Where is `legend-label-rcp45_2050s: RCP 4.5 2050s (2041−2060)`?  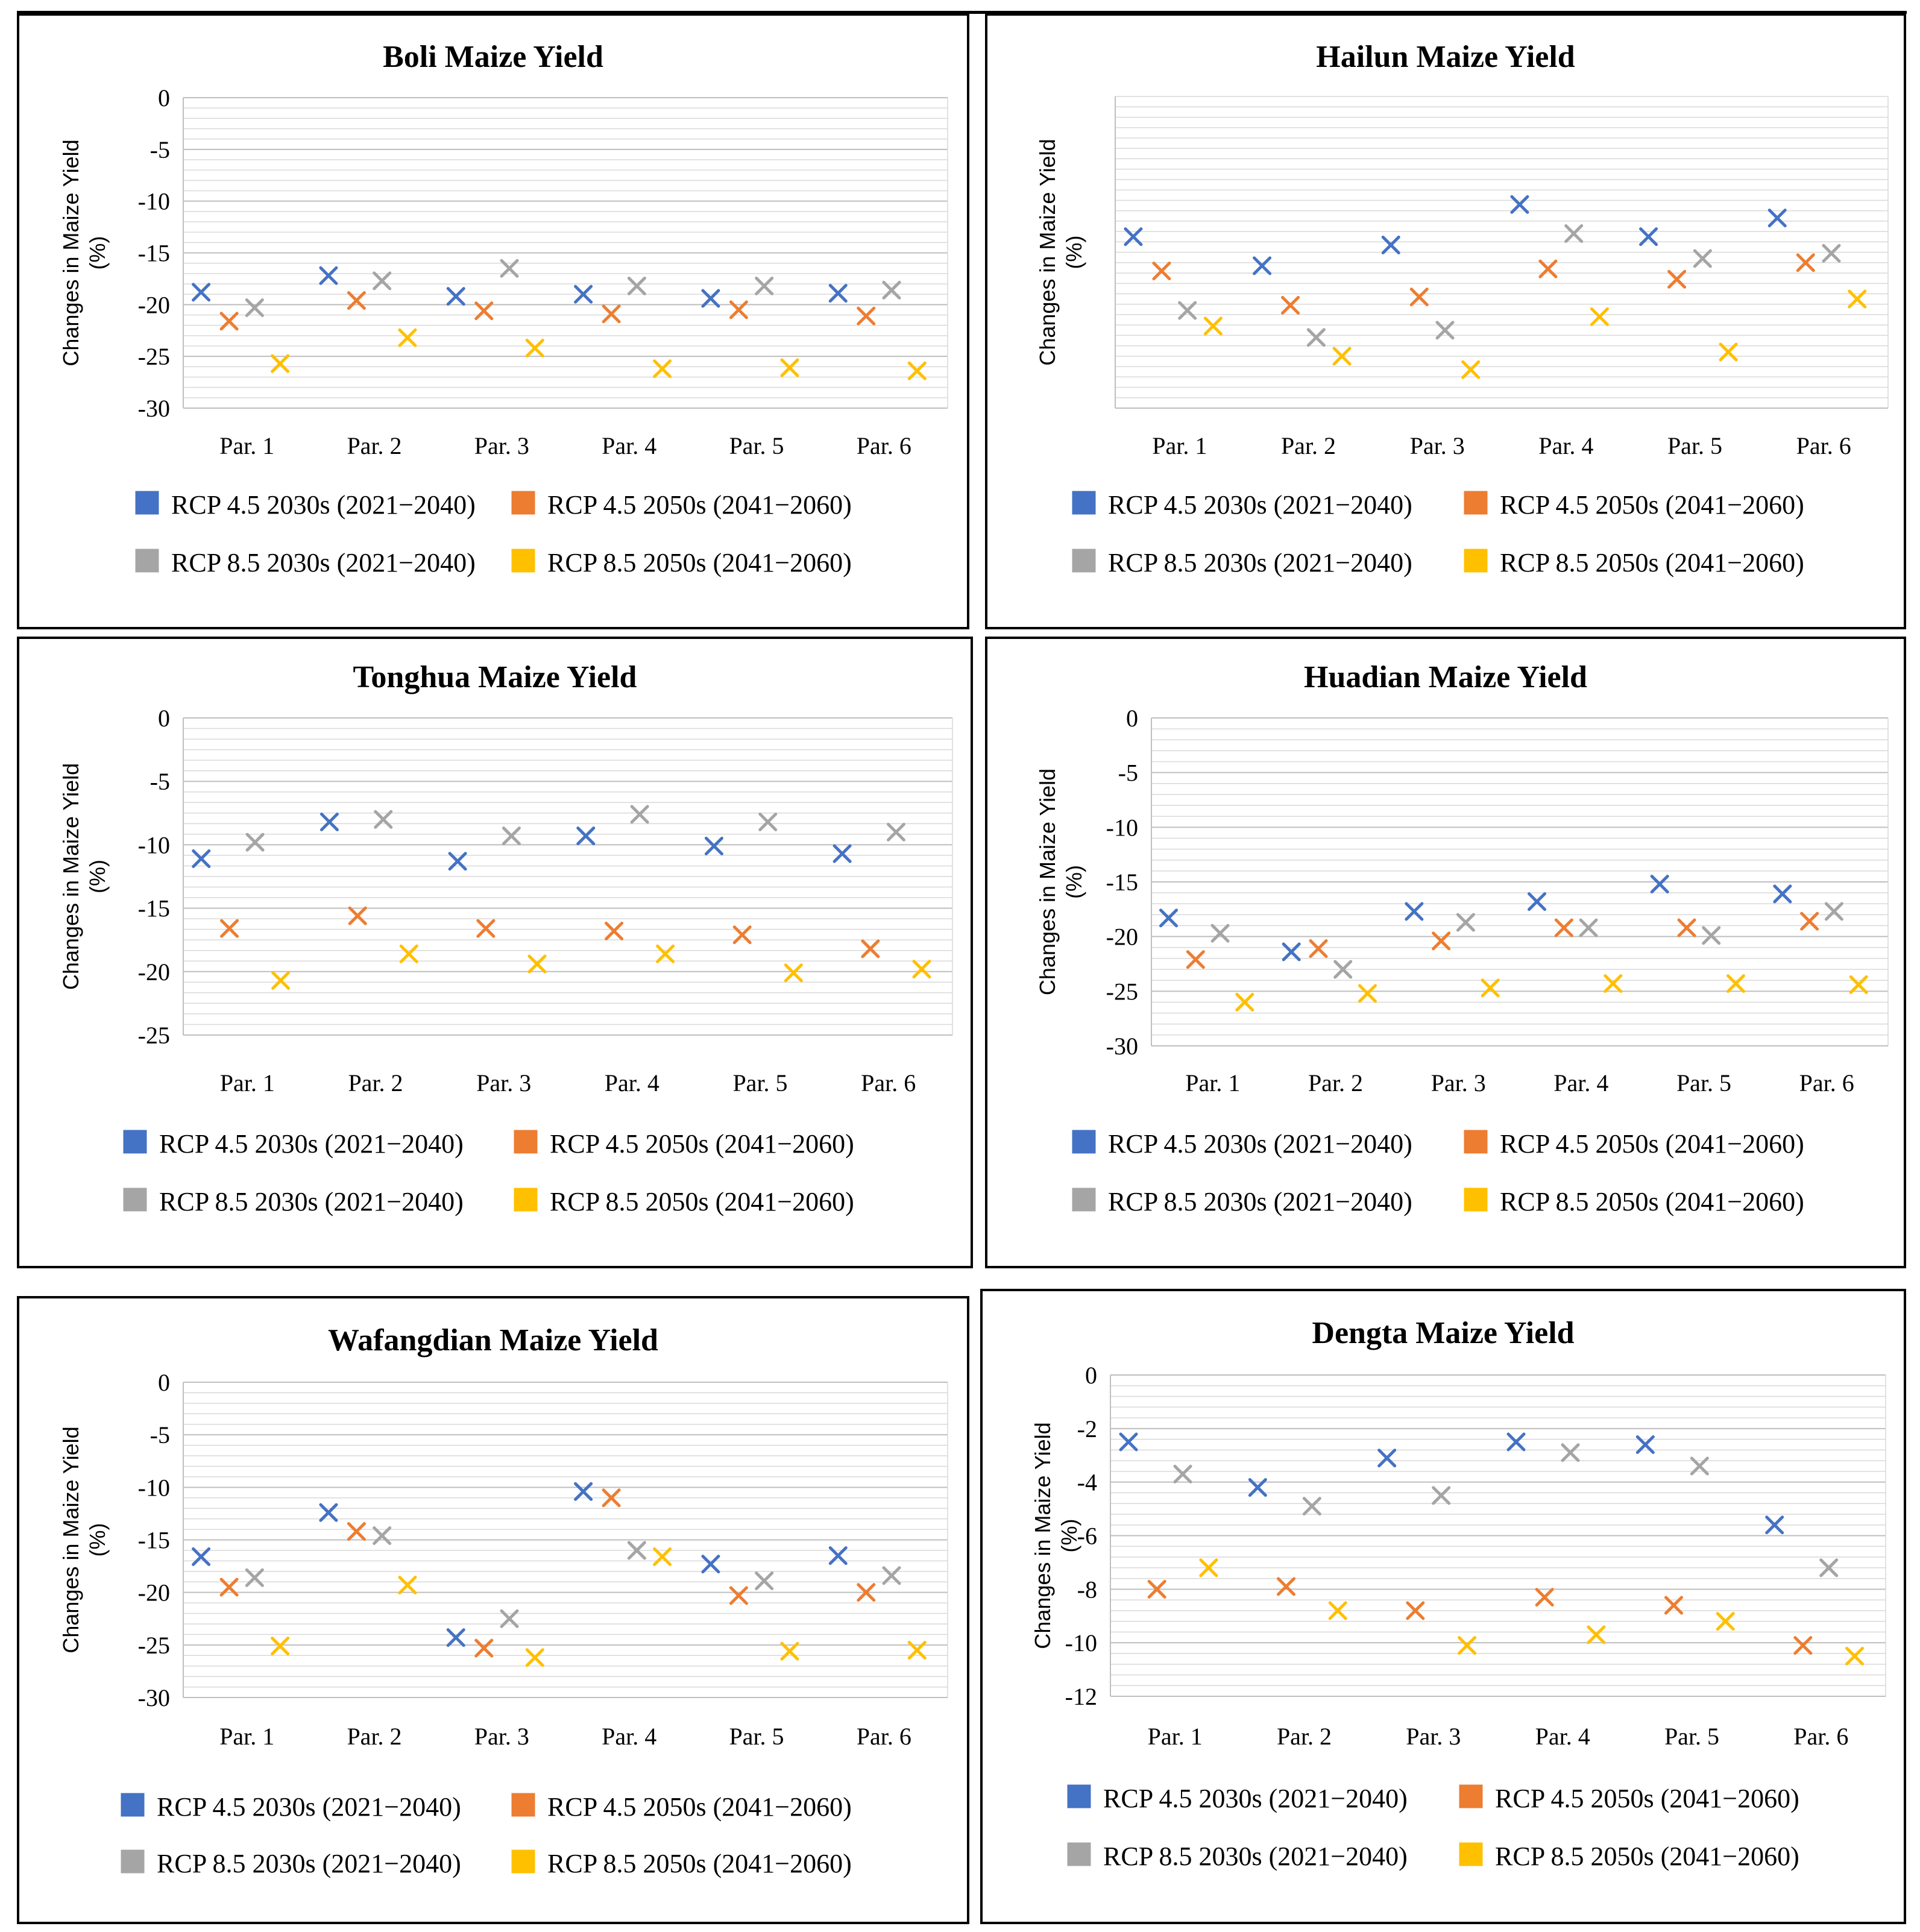
legend-label-rcp45_2050s: RCP 4.5 2050s (2041−2060) is located at coordinates (699, 505).